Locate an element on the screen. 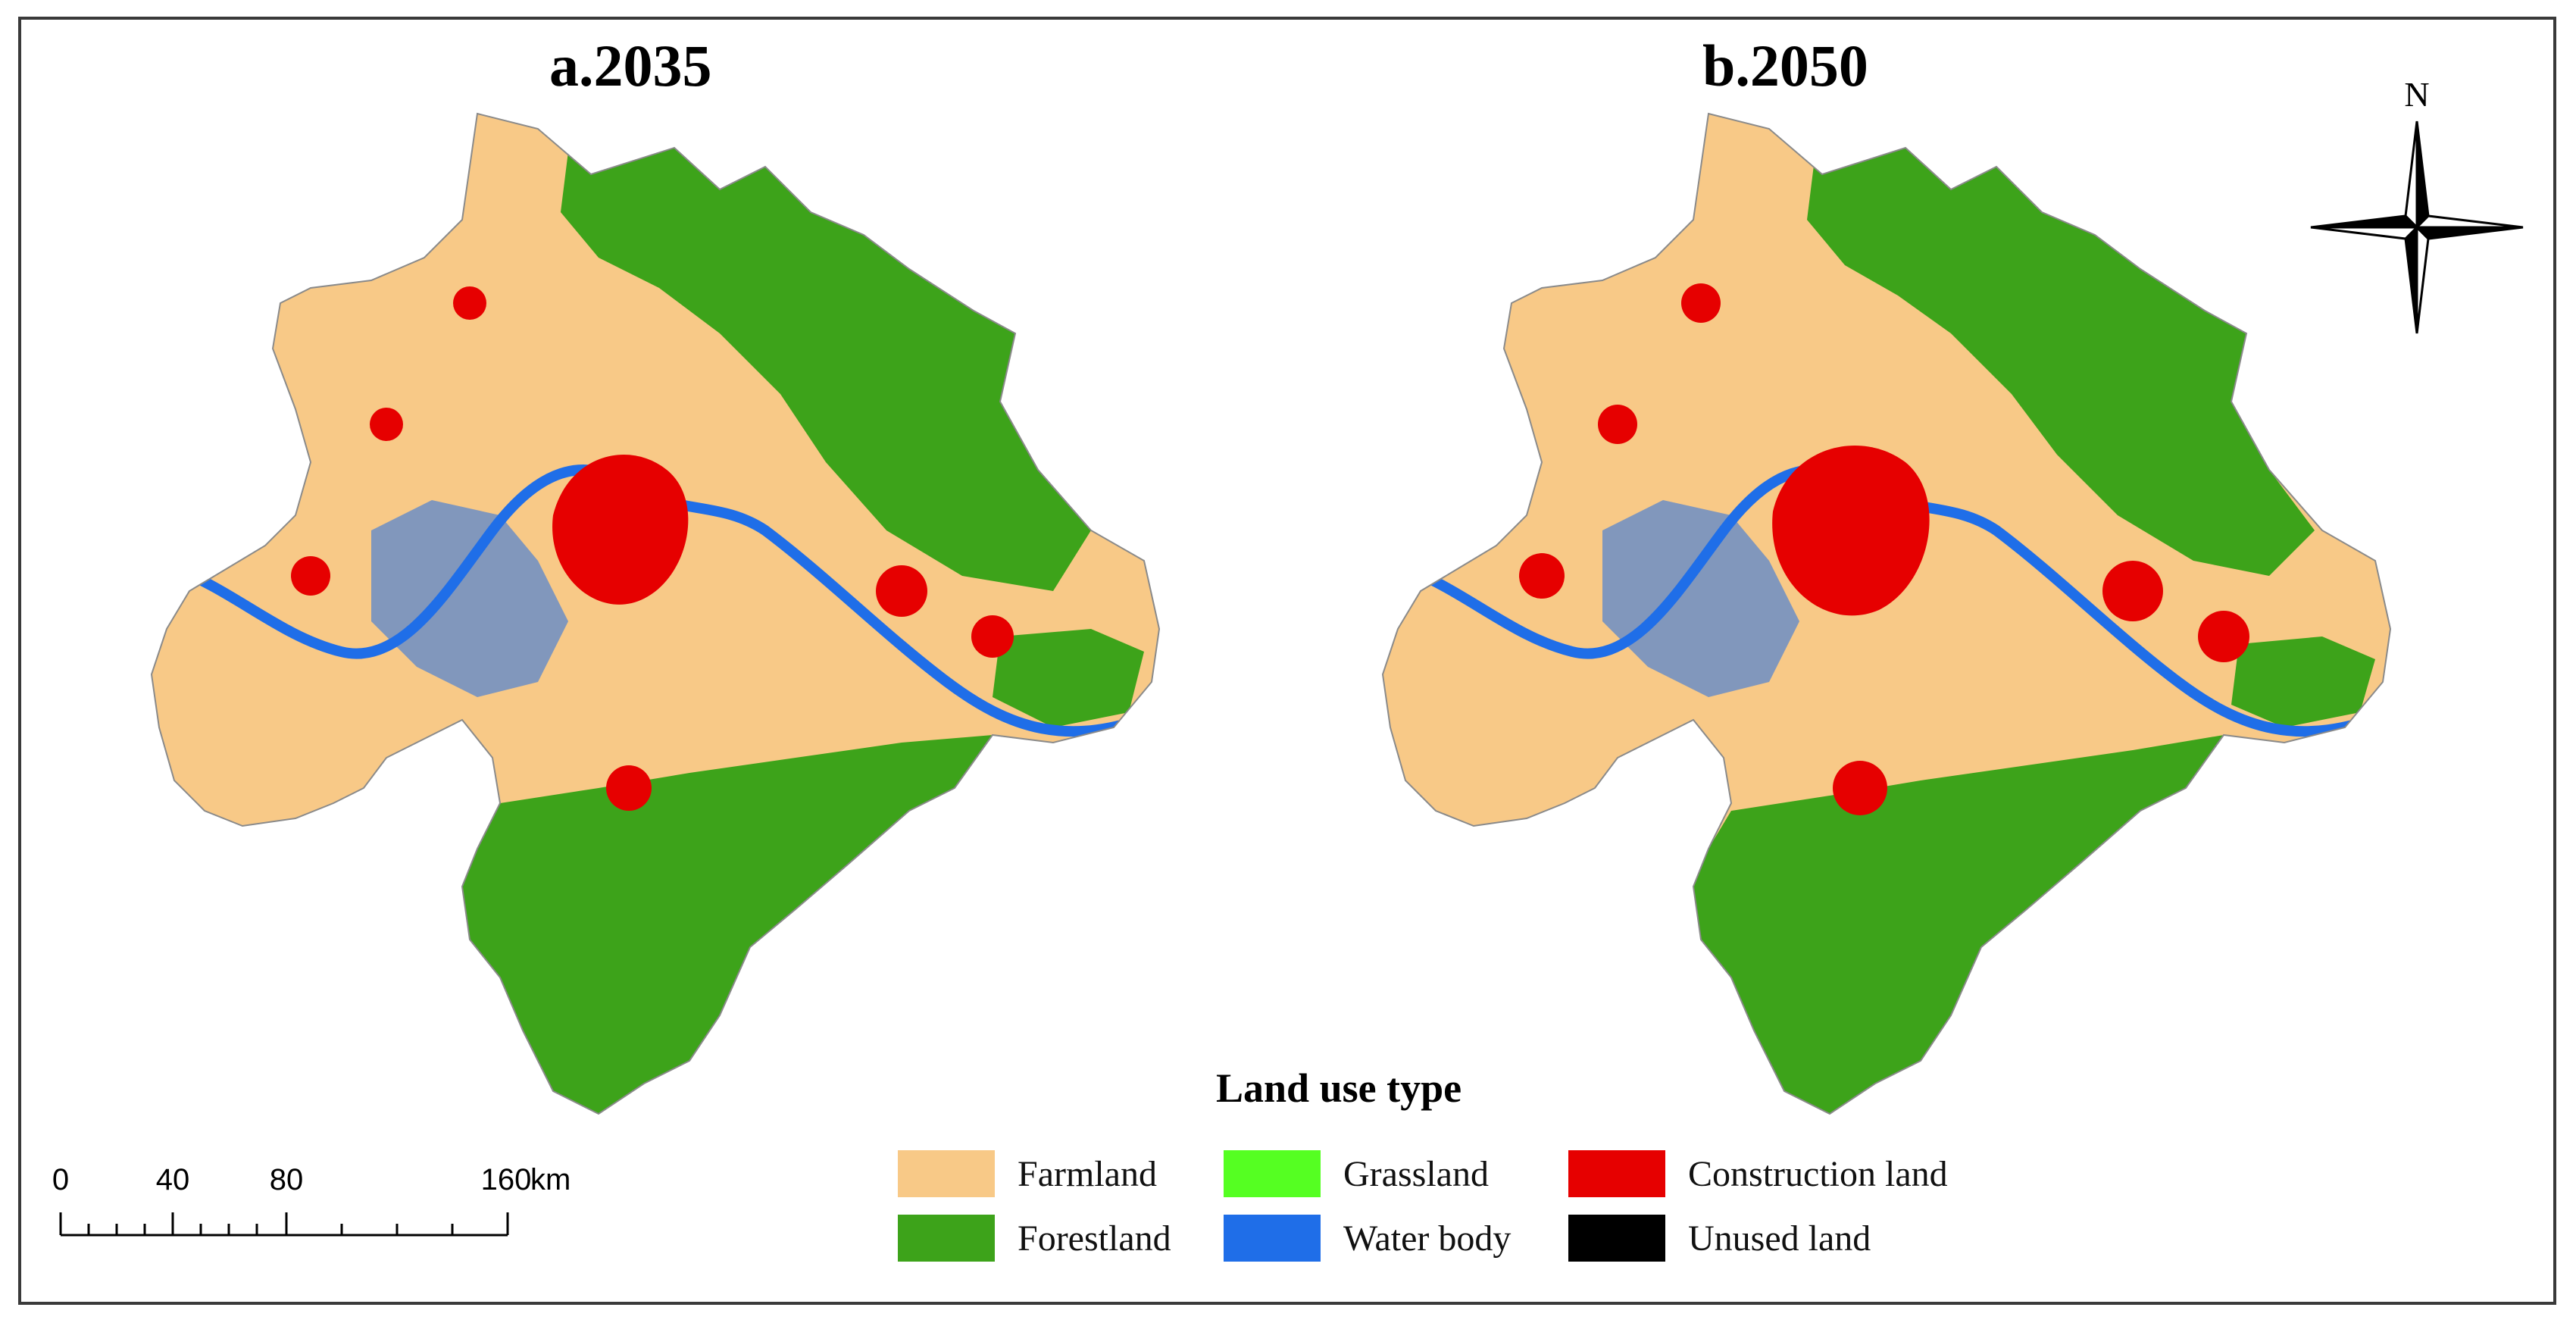 This screenshot has height=1323, width=2576. legend-item-farmland: Farmland is located at coordinates (1027, 1173).